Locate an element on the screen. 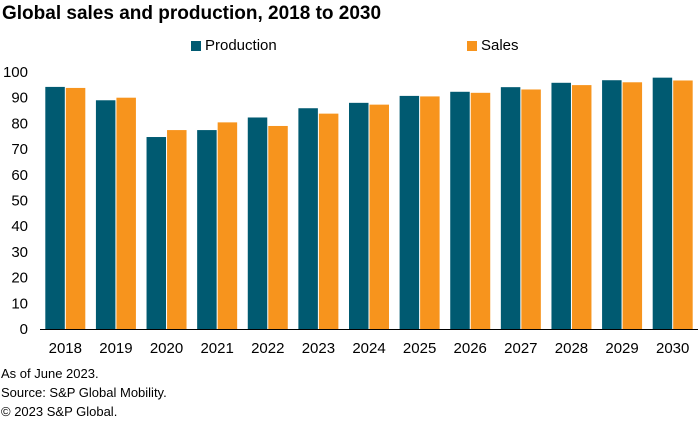 The height and width of the screenshot is (421, 700). y-tick-label: 30 is located at coordinates (19, 252).